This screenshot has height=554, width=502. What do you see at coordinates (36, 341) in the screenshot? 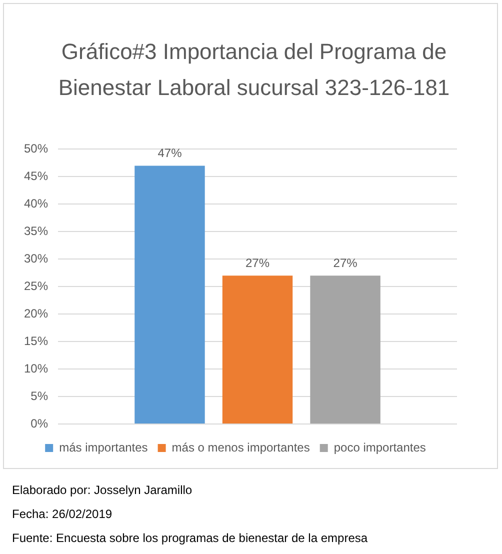
I see `y-tick-label: 15%` at bounding box center [36, 341].